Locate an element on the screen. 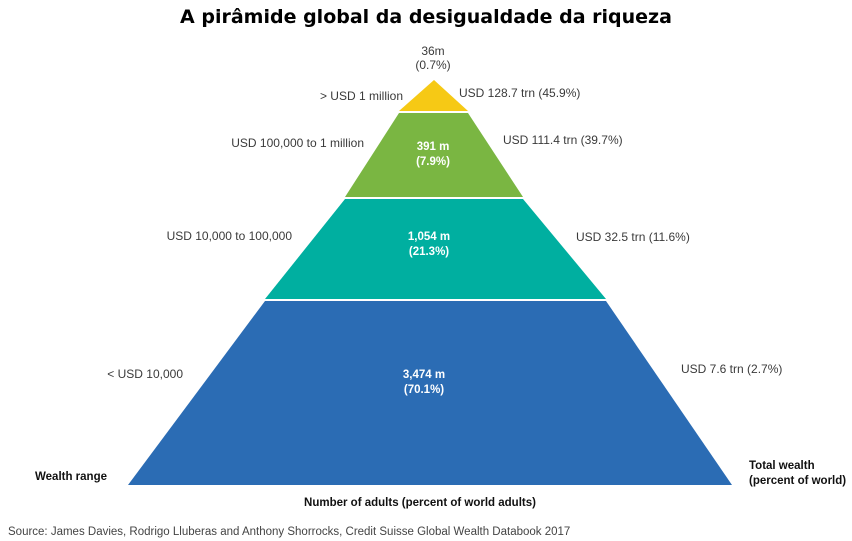 The height and width of the screenshot is (541, 852). pyramid-tier-top is located at coordinates (433, 95).